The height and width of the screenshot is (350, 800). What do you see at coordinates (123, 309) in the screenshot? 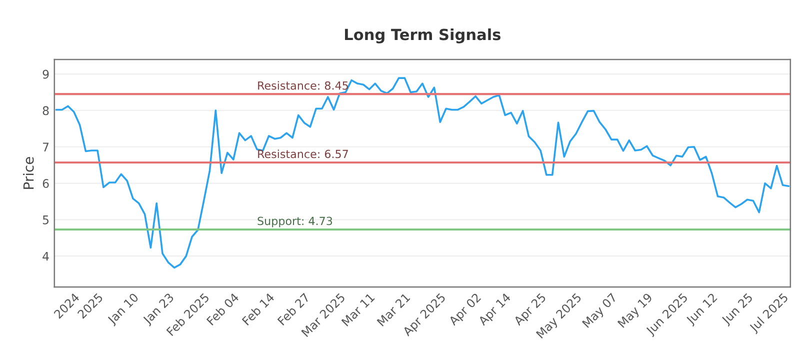
I see `x-tick-label: Jan 10` at bounding box center [123, 309].